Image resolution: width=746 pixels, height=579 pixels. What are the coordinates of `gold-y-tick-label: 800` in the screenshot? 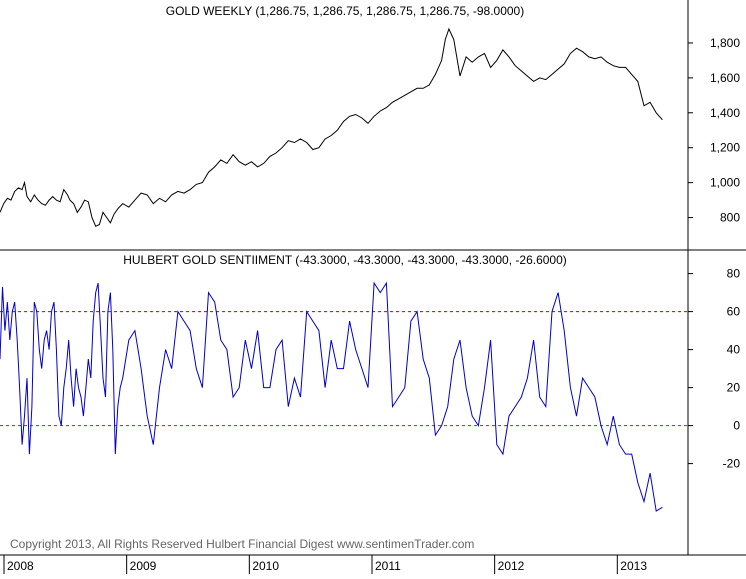 It's located at (730, 218).